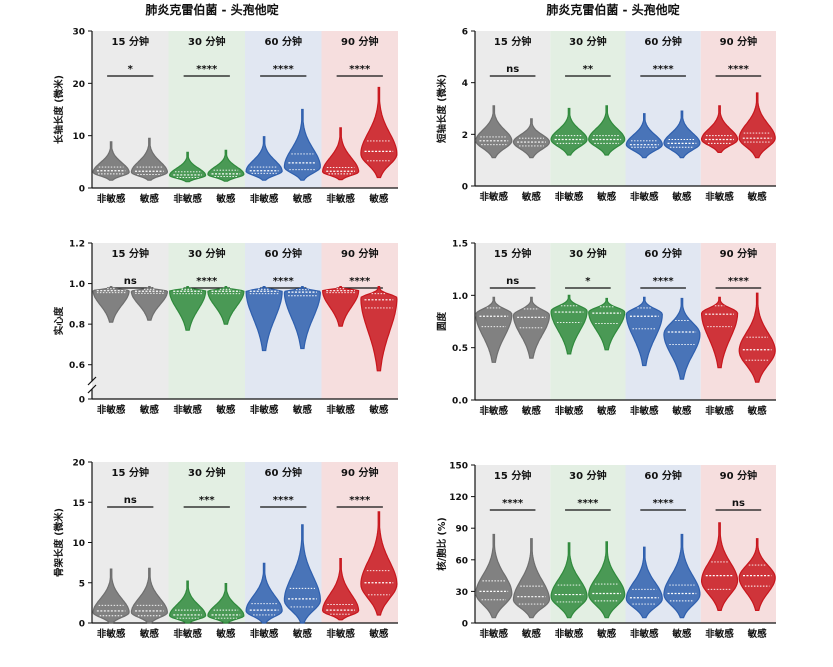 The height and width of the screenshot is (667, 833). What do you see at coordinates (78, 33) in the screenshot?
I see `y-tick-label: 30` at bounding box center [78, 33].